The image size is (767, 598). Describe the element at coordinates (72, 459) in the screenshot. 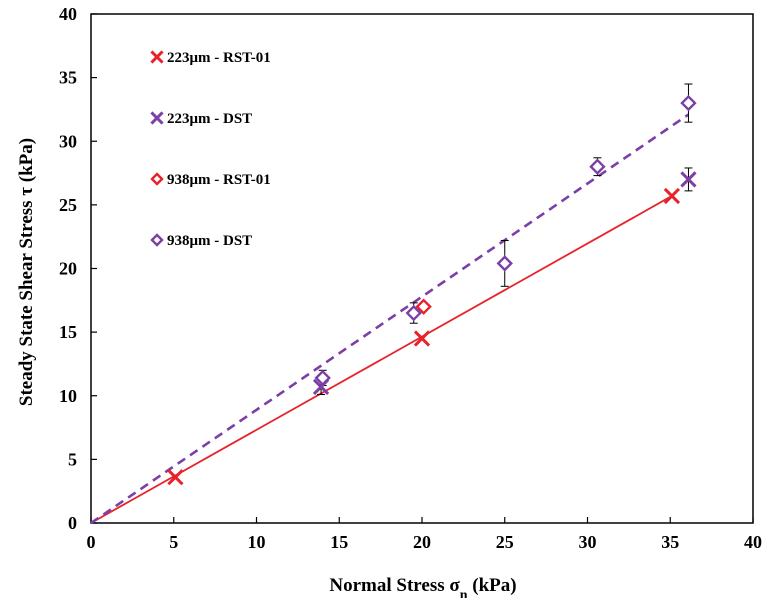

I see `y-tick-label: 5` at that location.